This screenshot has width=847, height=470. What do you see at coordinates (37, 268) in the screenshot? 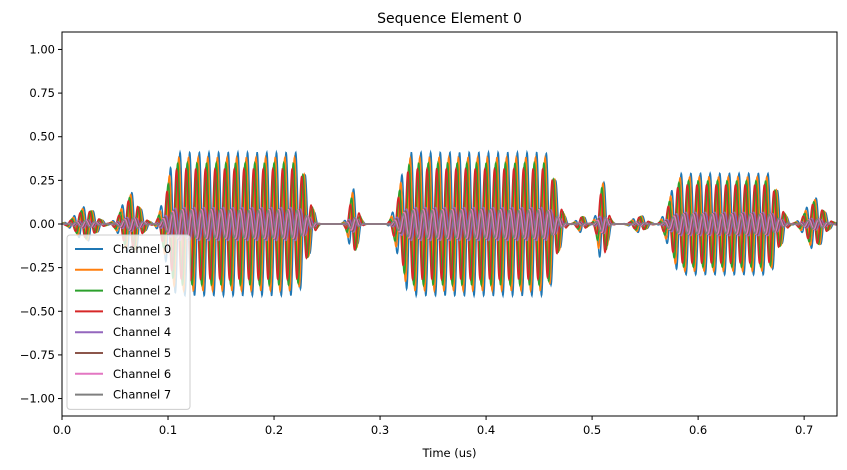
I see `y-tick-label: −0.25` at bounding box center [37, 268].